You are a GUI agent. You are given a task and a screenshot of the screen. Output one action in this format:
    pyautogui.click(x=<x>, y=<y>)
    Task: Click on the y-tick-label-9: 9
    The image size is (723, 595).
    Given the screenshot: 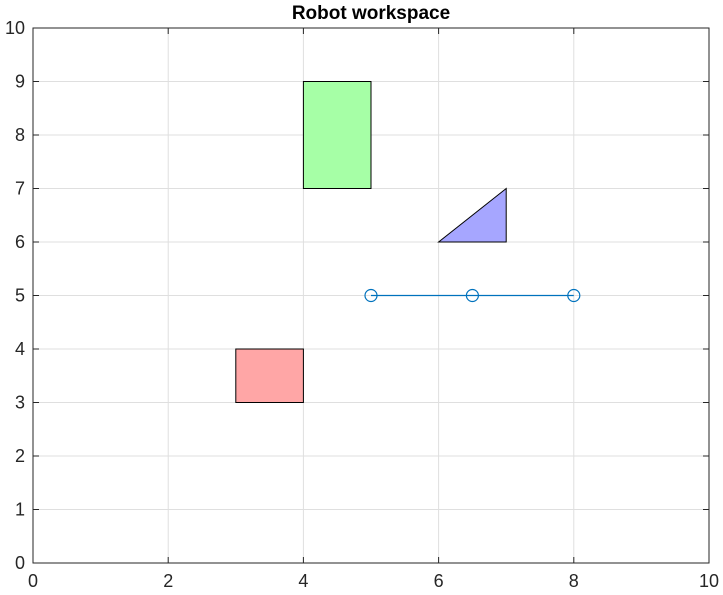 What is the action you would take?
    pyautogui.click(x=20, y=82)
    